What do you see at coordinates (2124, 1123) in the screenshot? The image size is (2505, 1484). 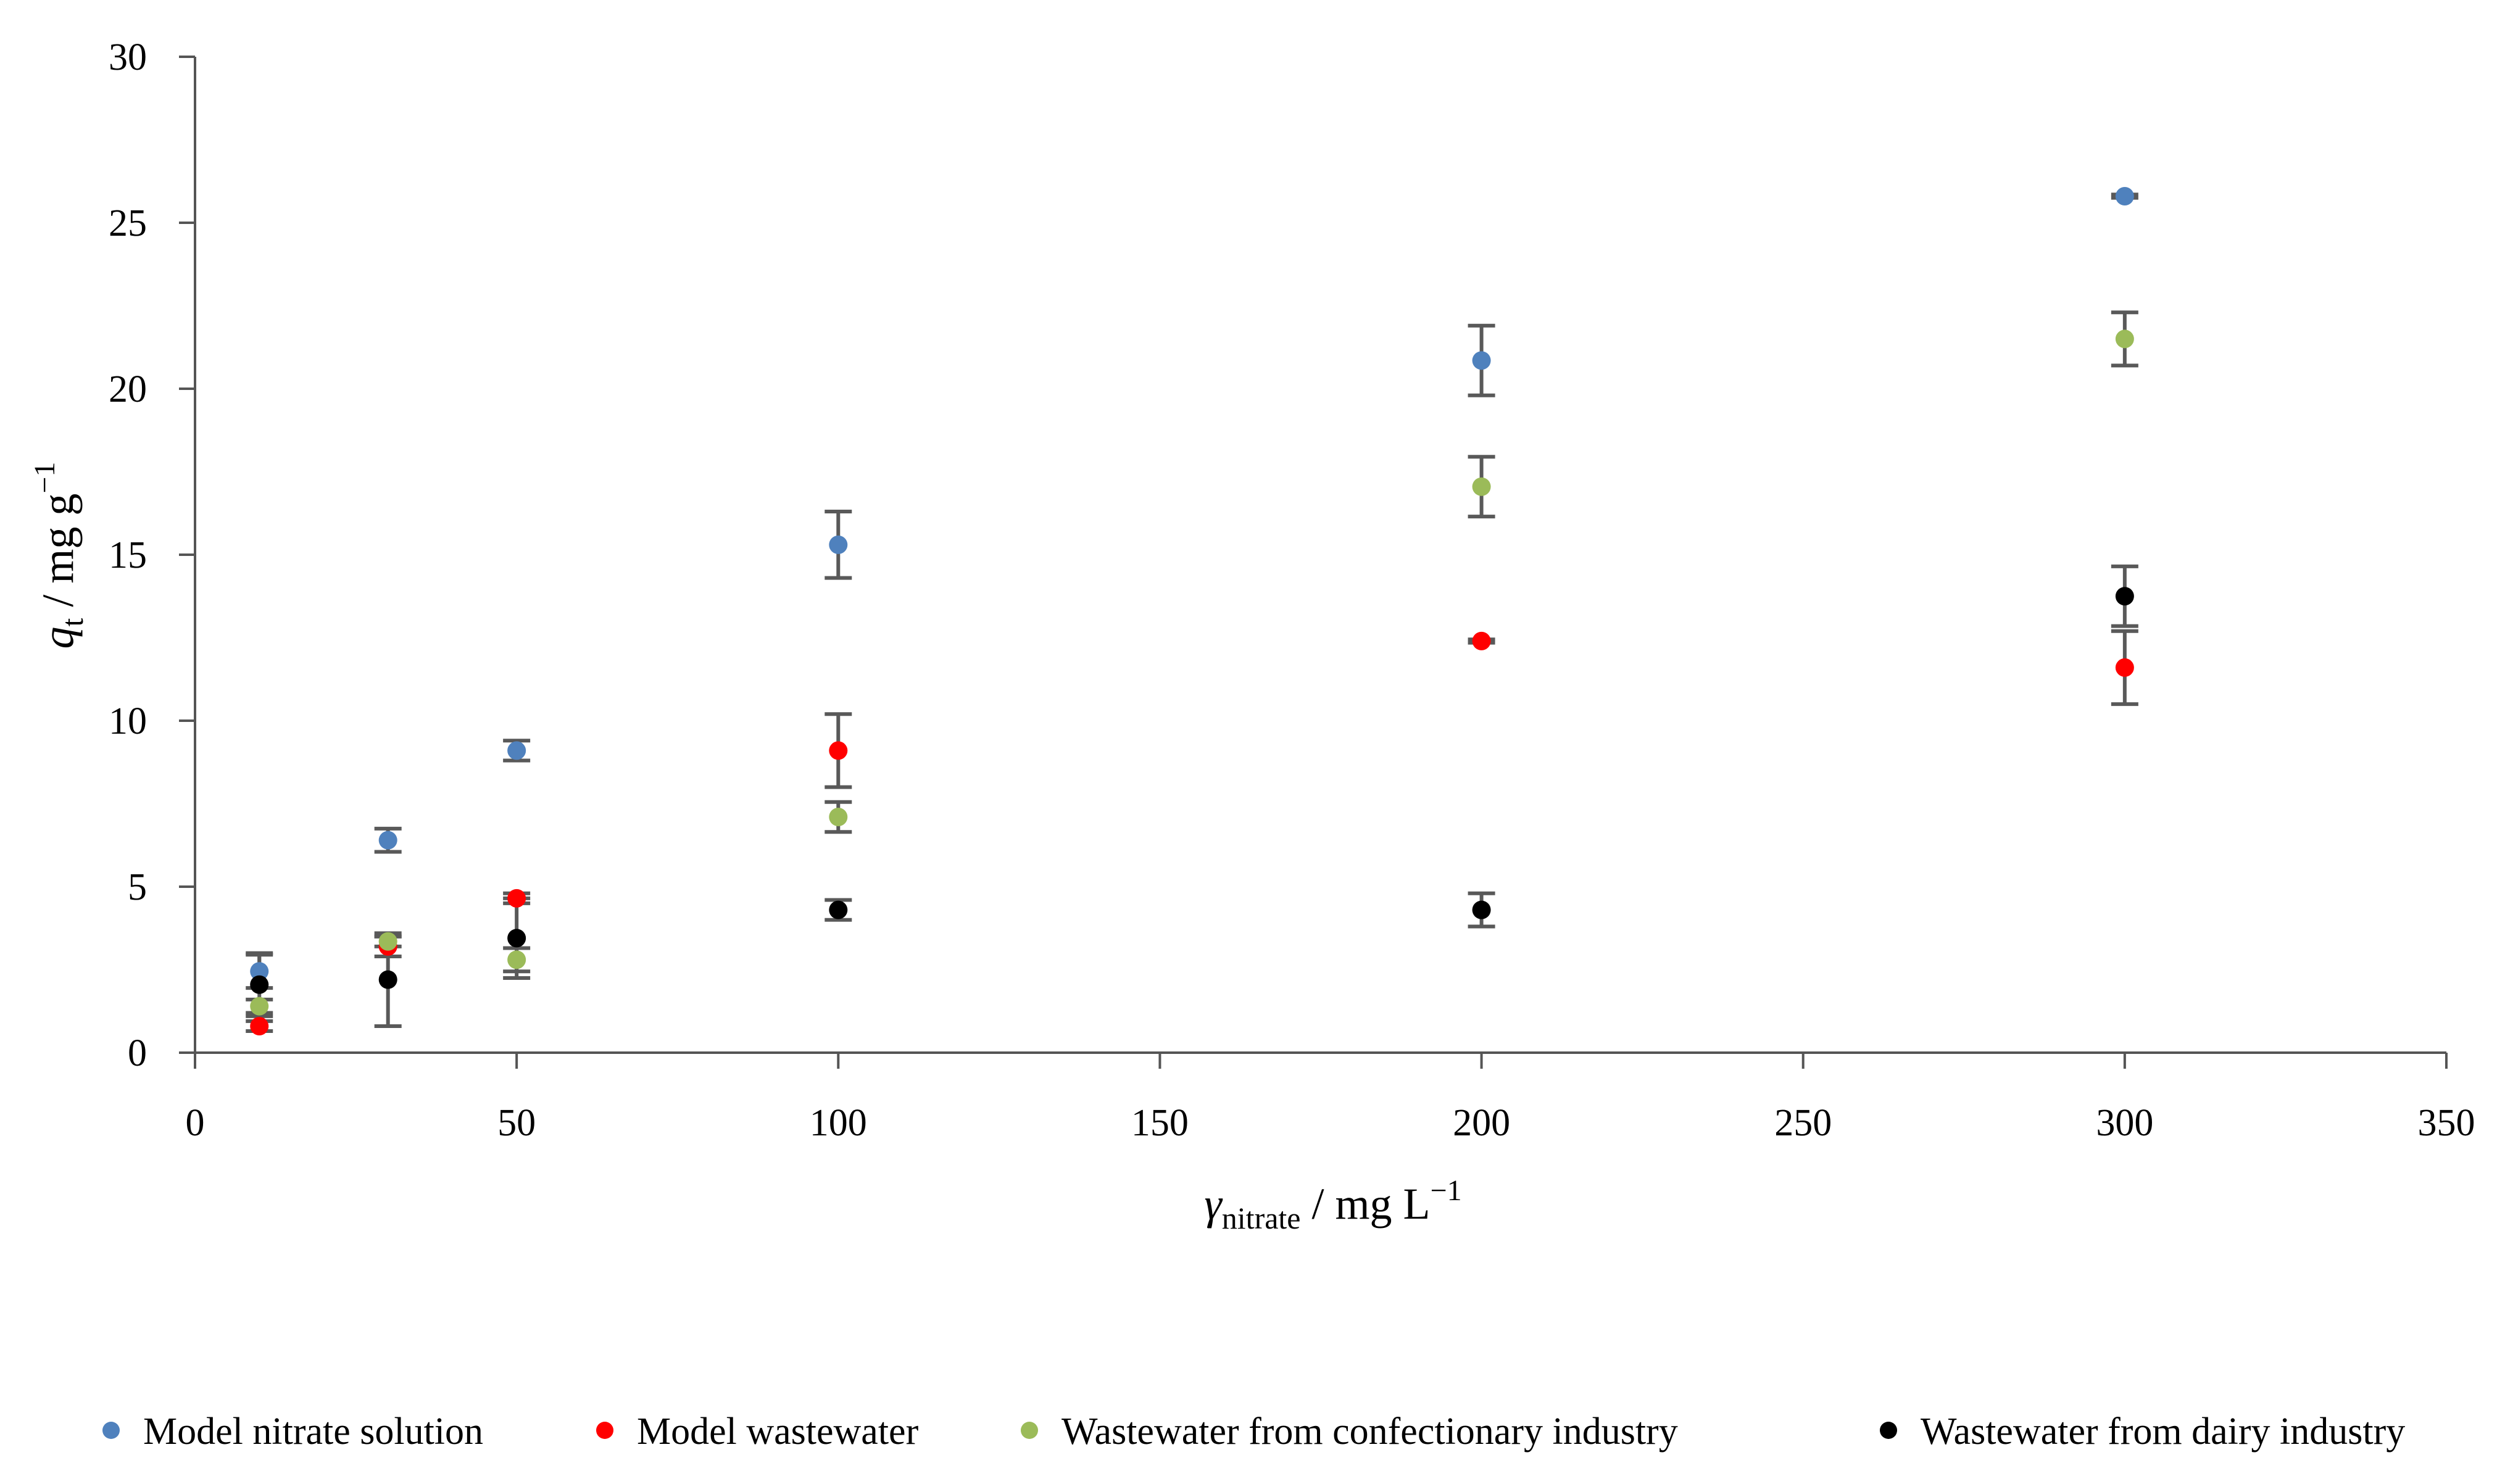 I see `x-tick-label: 300` at bounding box center [2124, 1123].